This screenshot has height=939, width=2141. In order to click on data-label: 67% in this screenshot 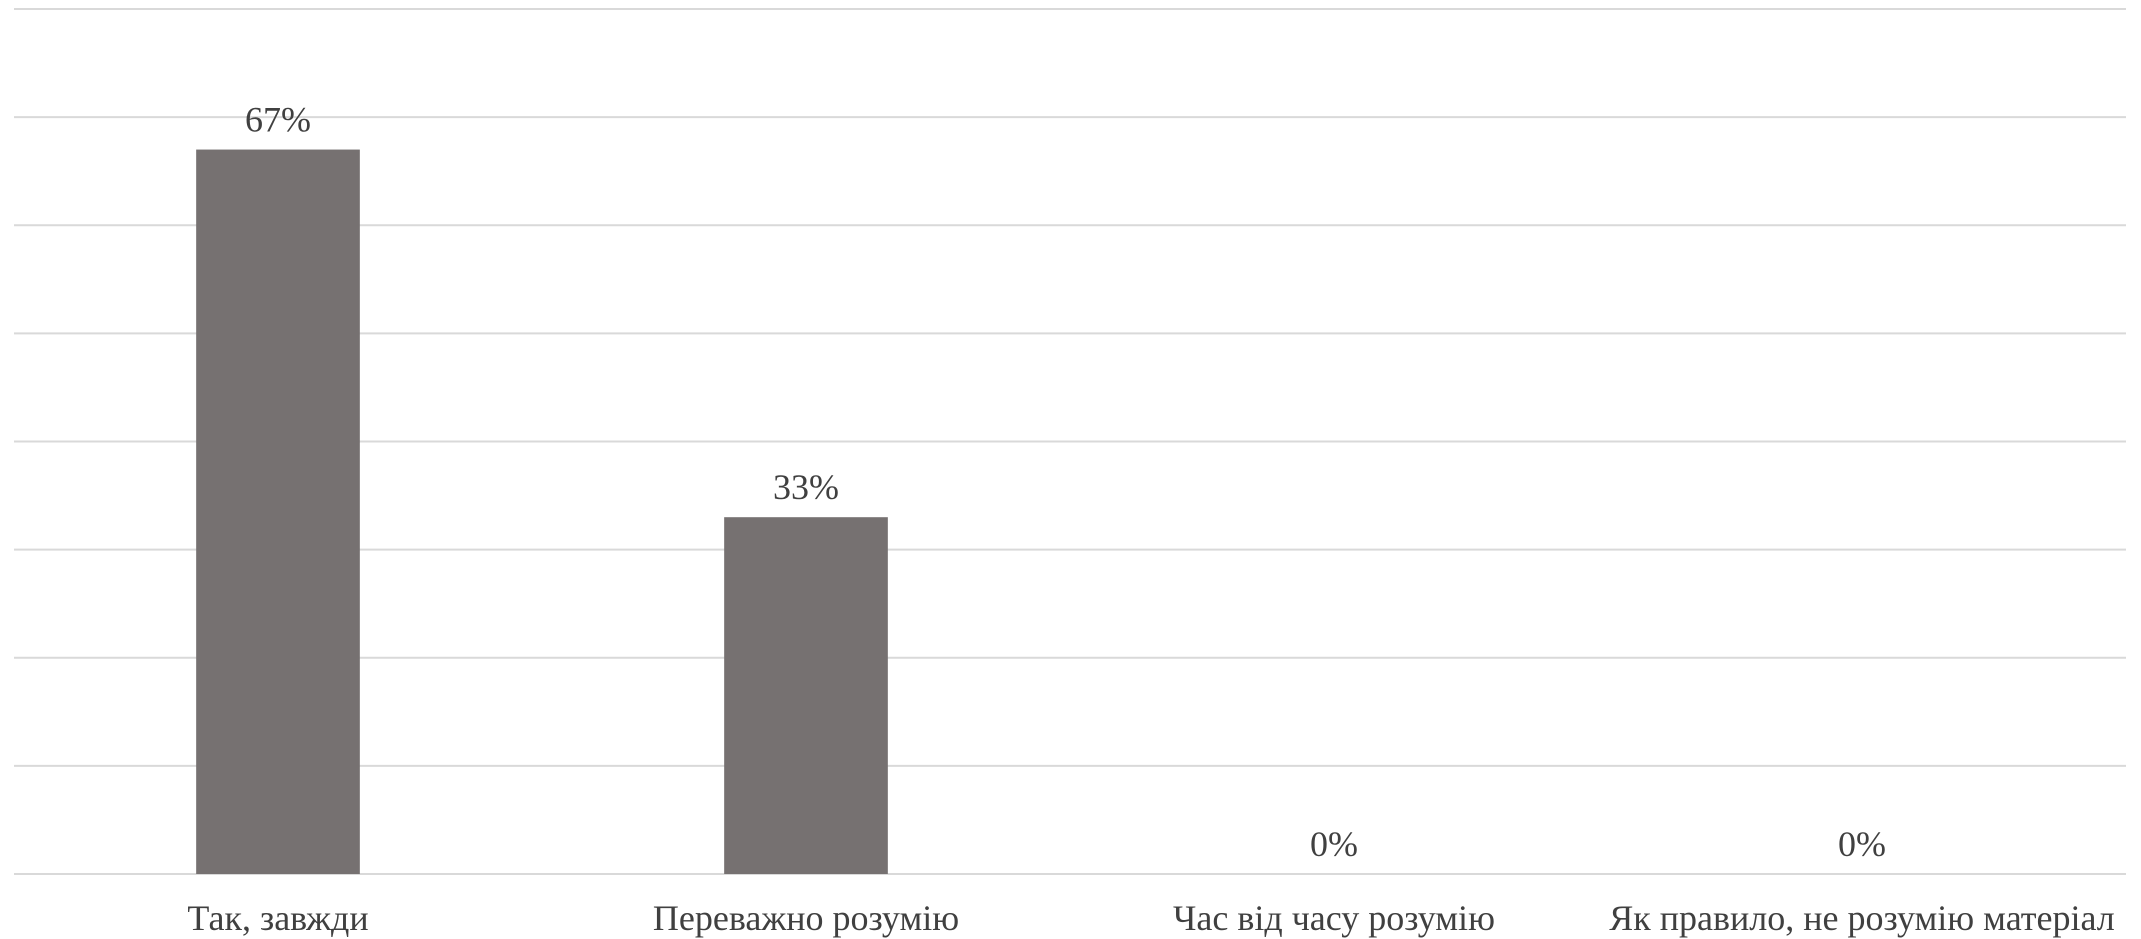, I will do `click(278, 120)`.